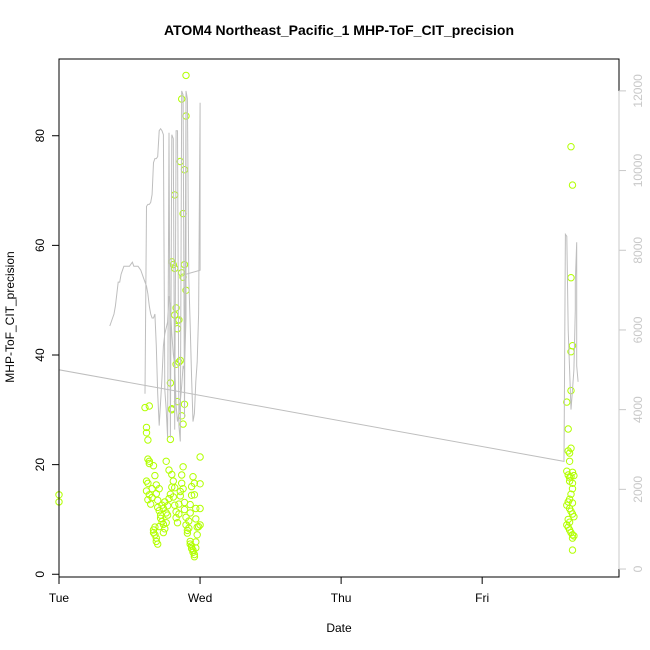 This screenshot has width=650, height=650. Describe the element at coordinates (40, 136) in the screenshot. I see `y-tick-label: 80` at that location.